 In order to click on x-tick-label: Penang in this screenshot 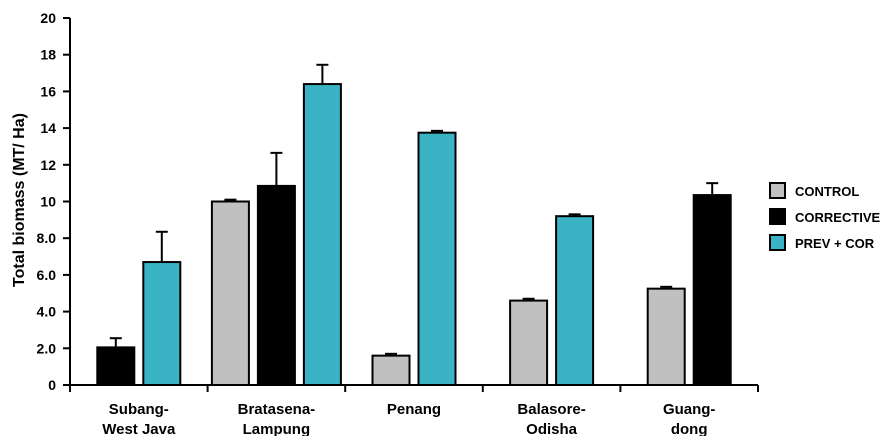, I will do `click(414, 409)`.